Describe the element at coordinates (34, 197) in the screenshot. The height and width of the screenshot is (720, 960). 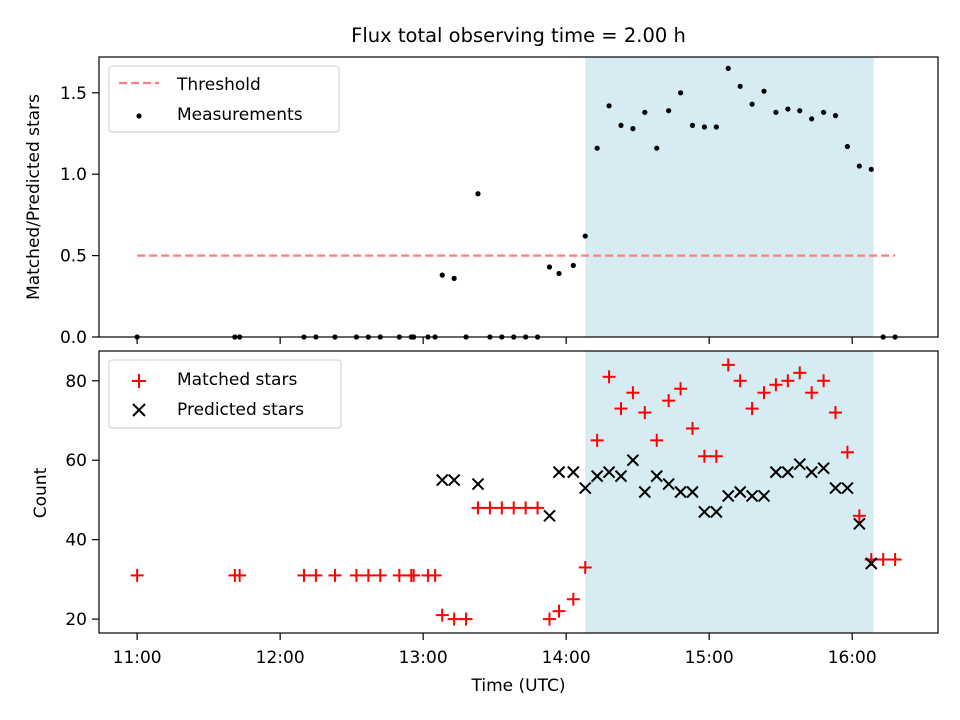
I see `top-y-axis-label: Matched/Predicted stars` at that location.